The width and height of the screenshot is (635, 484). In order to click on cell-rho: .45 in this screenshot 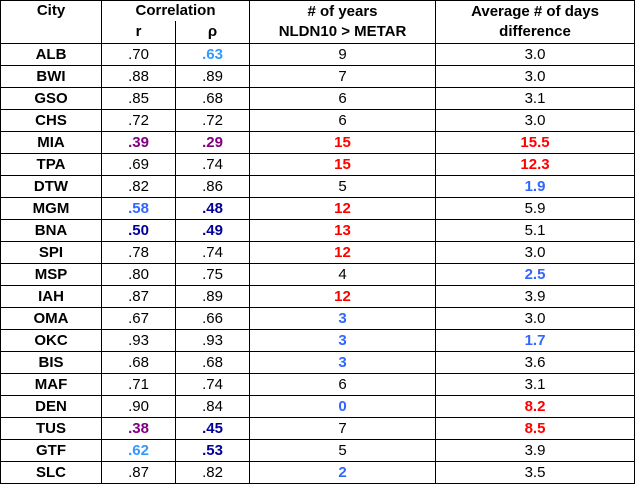, I will do `click(212, 428)`.